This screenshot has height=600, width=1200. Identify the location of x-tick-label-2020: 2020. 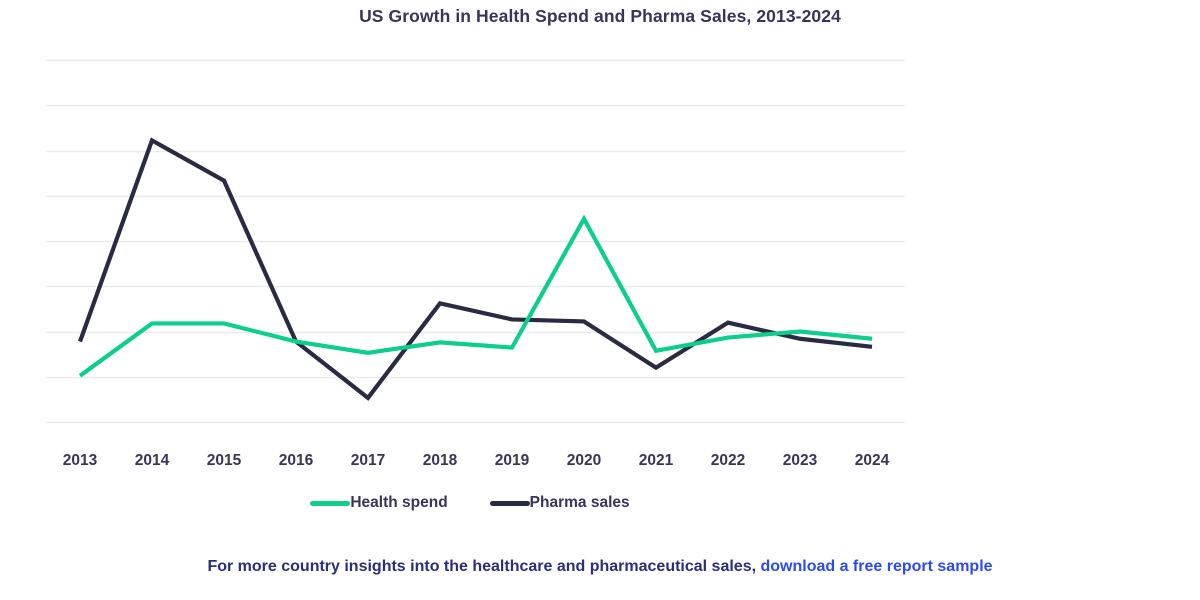
(584, 460).